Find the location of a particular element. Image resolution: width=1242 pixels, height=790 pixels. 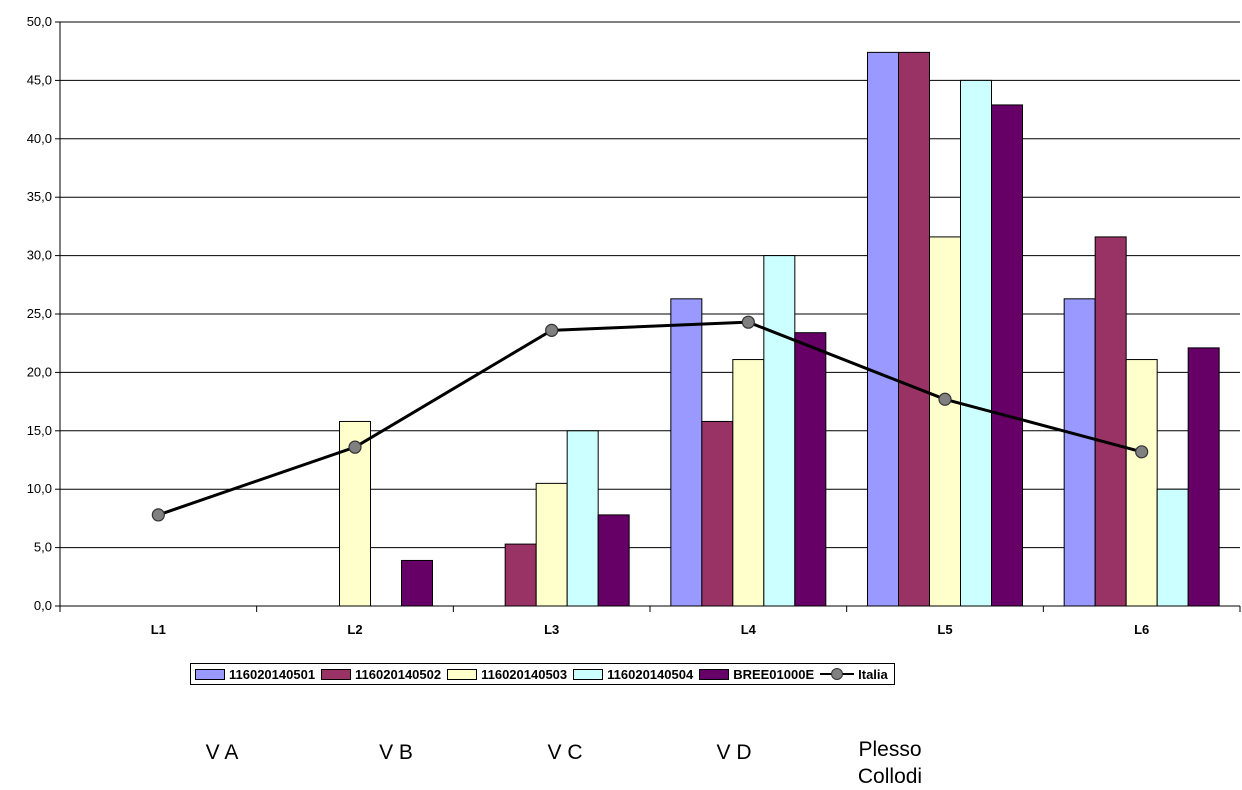

x-tick-label: L3 is located at coordinates (551, 629).